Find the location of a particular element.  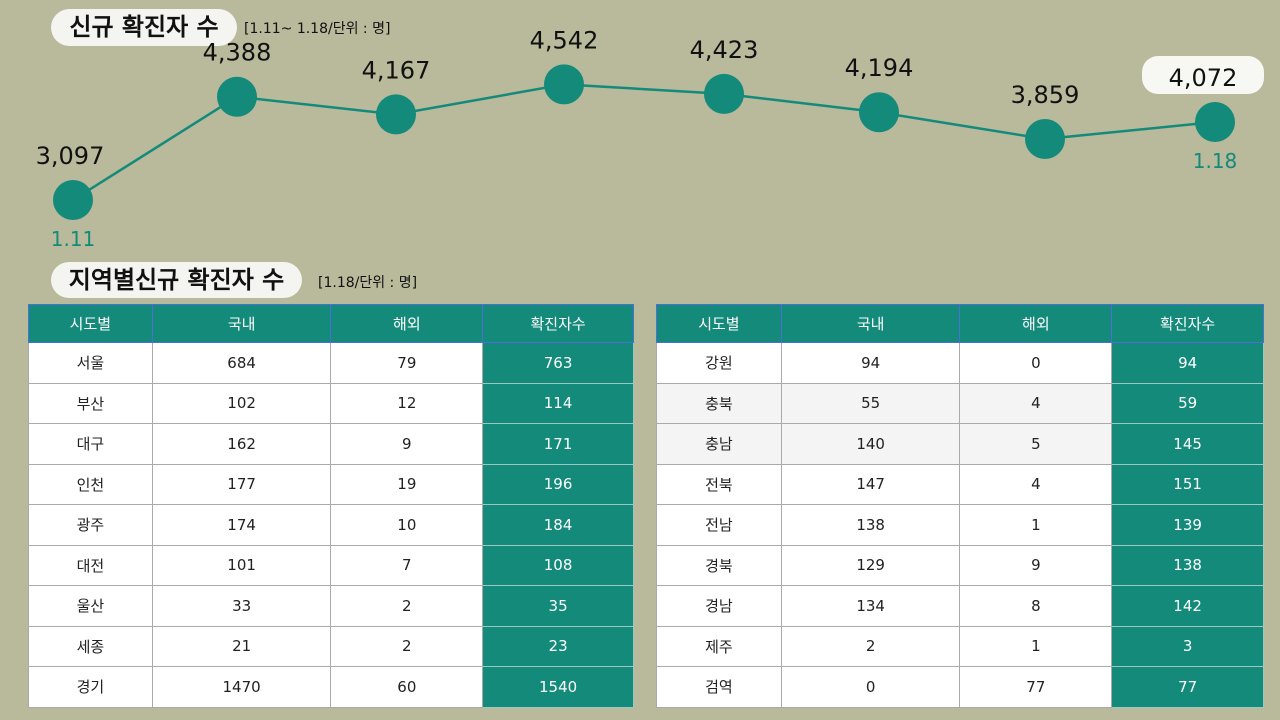

table-cell: 134 is located at coordinates (870, 606).